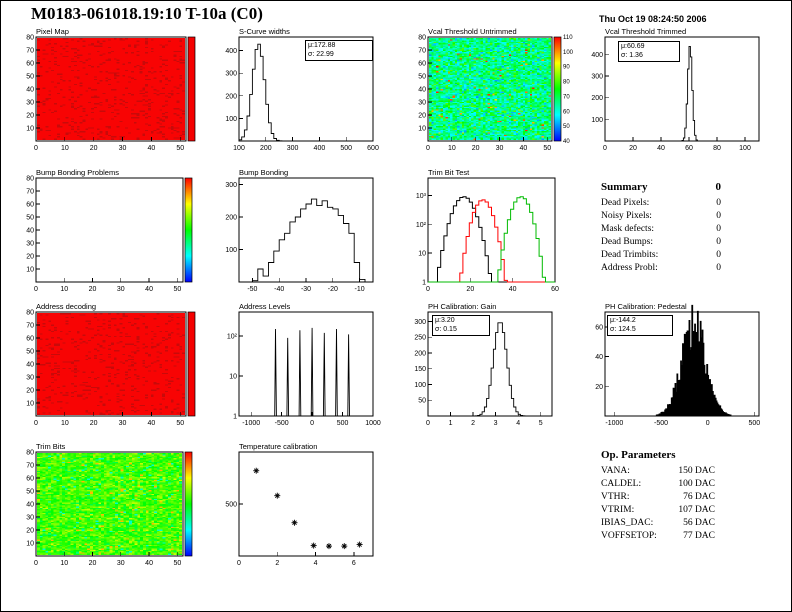 Image resolution: width=792 pixels, height=612 pixels. What do you see at coordinates (541, 423) in the screenshot?
I see `svg-text: 5` at bounding box center [541, 423].